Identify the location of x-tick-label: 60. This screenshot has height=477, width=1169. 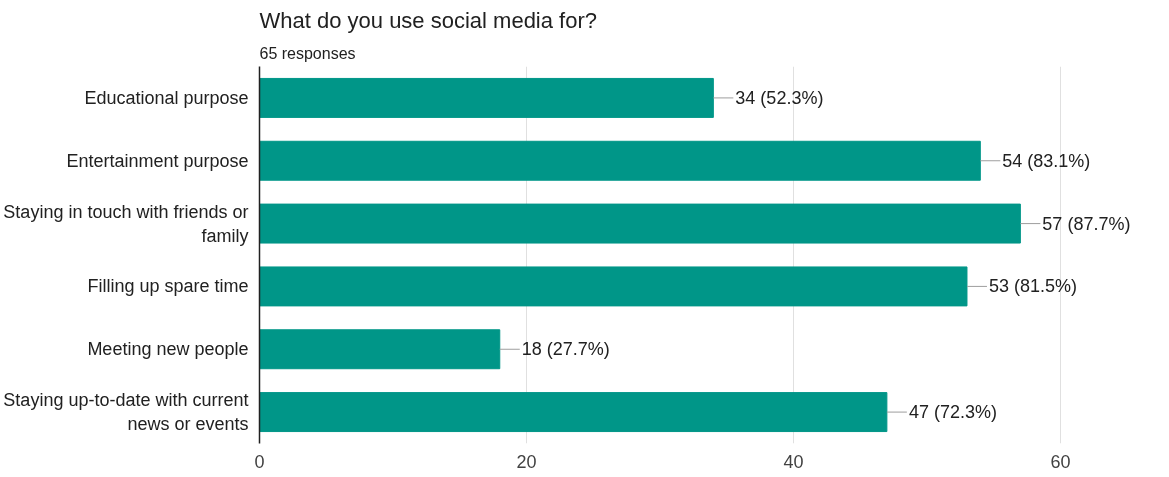
(1060, 461).